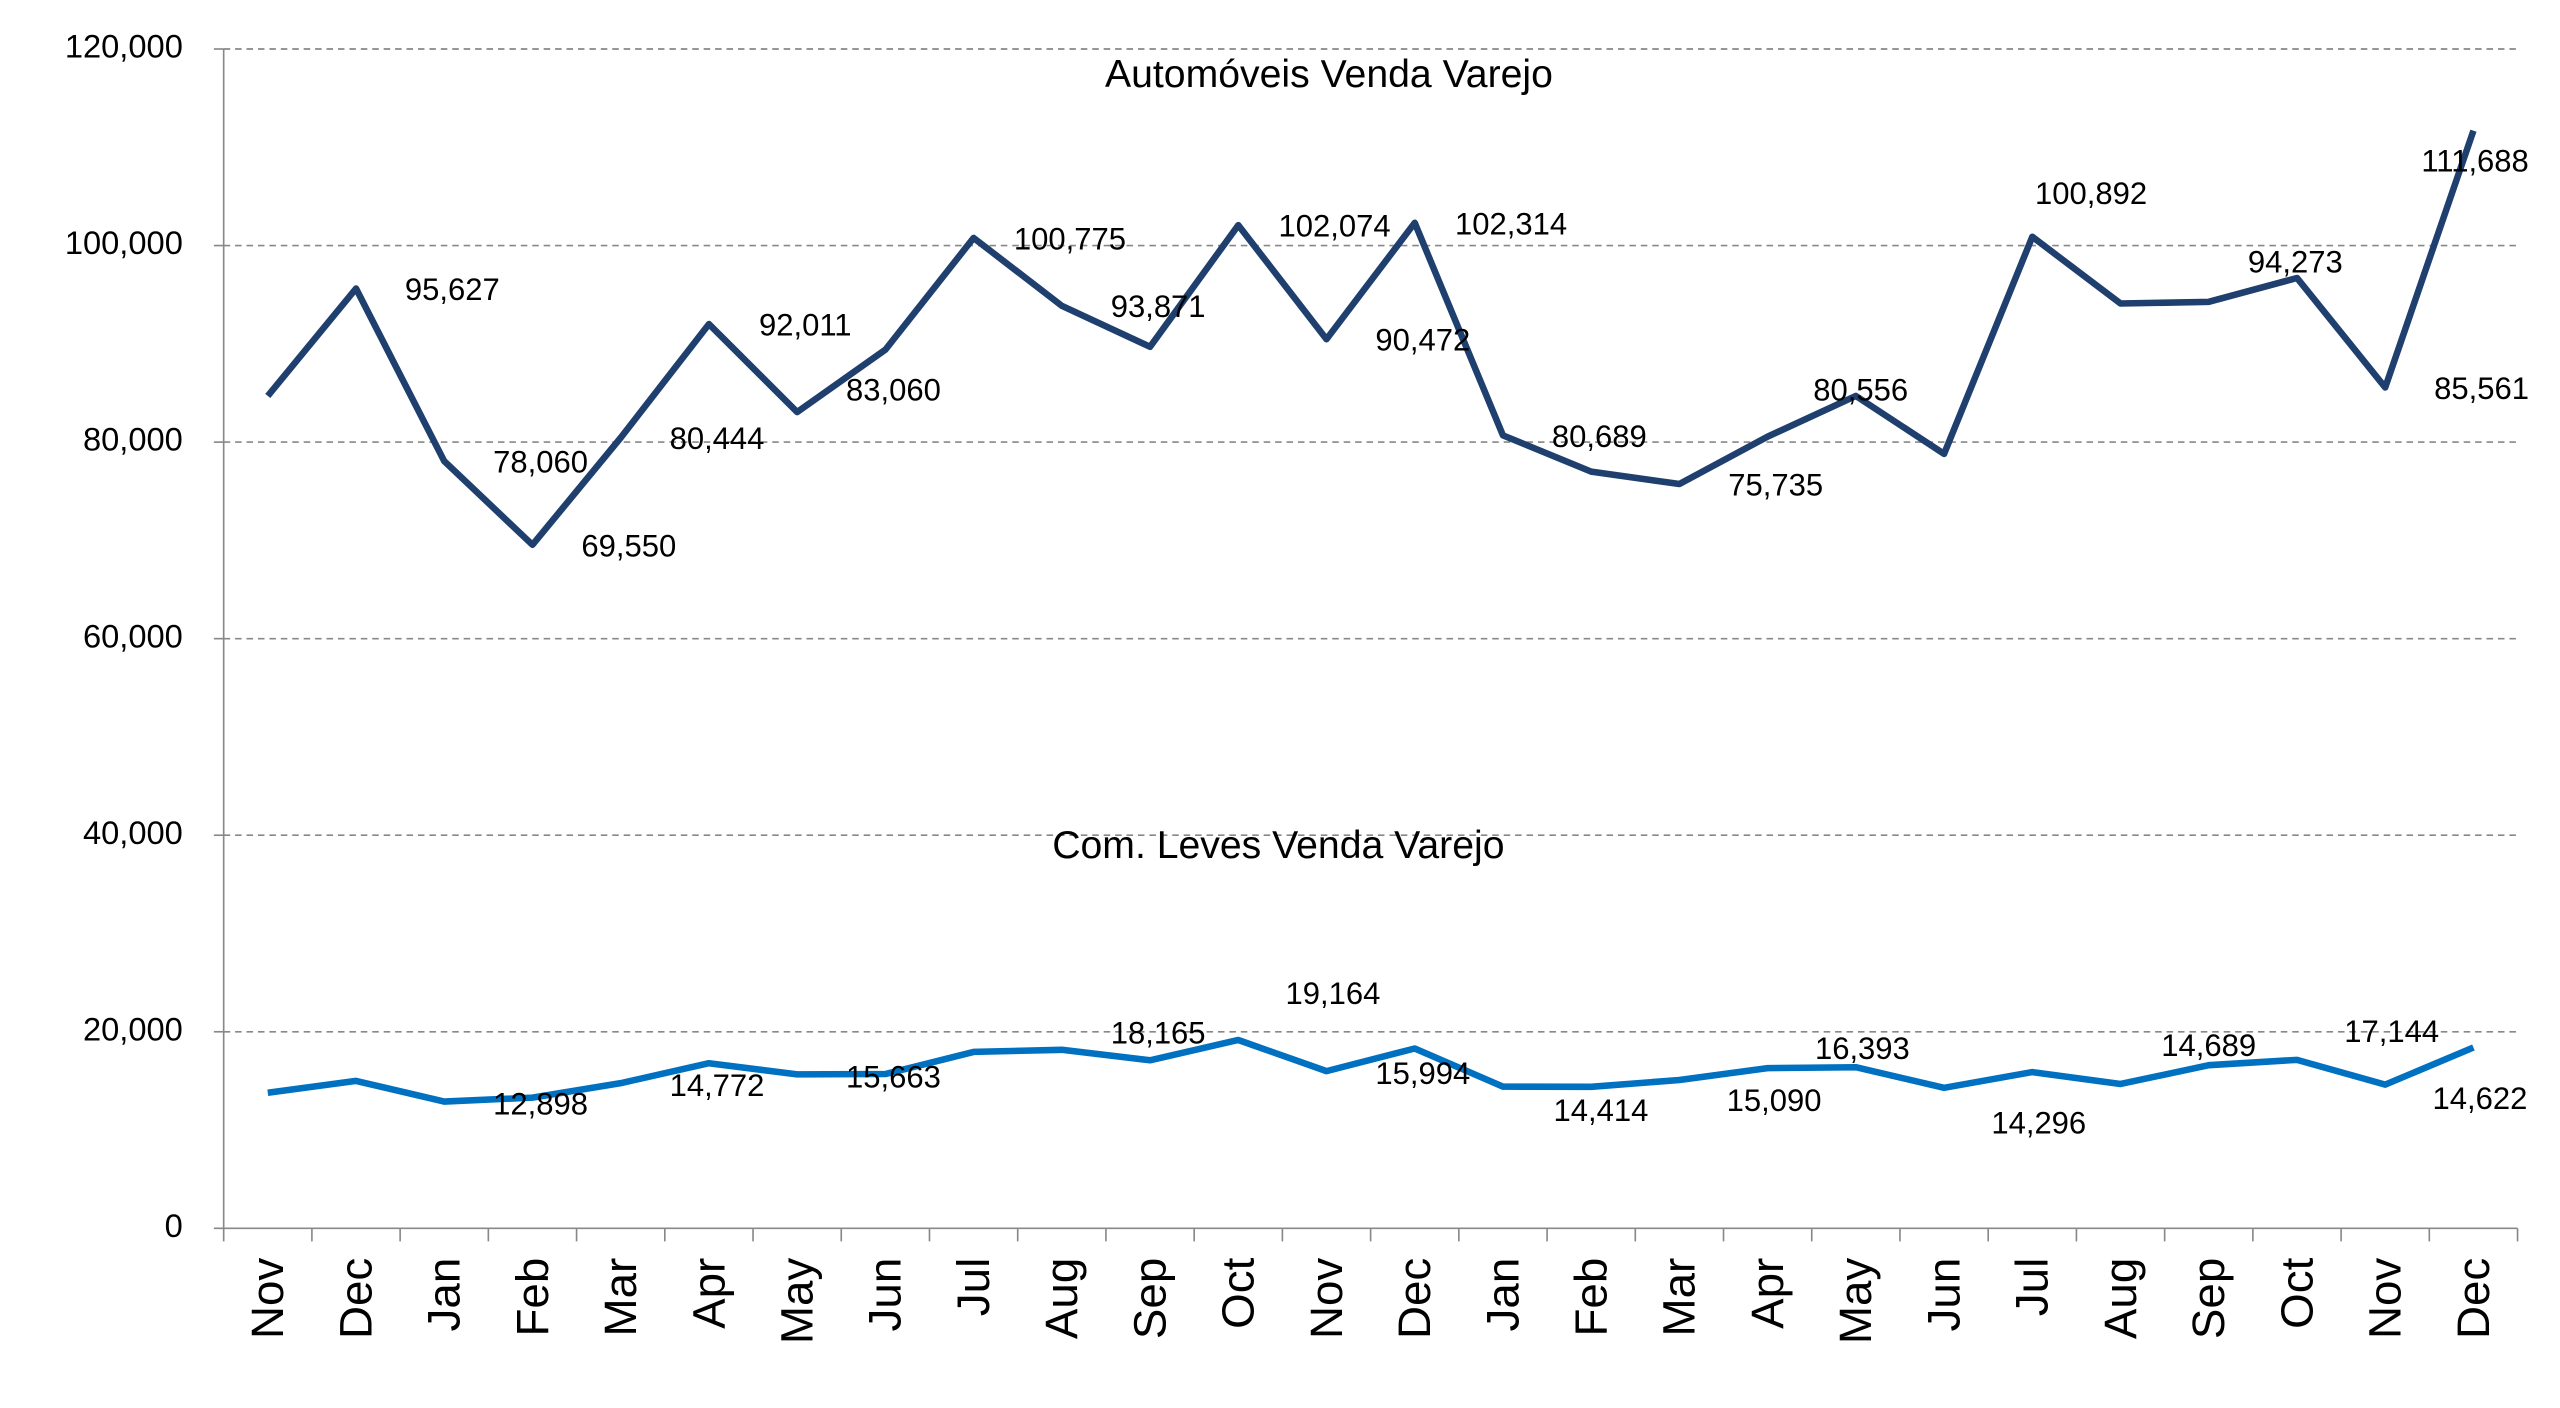 The width and height of the screenshot is (2560, 1408). I want to click on data-label: 15,994, so click(1422, 1073).